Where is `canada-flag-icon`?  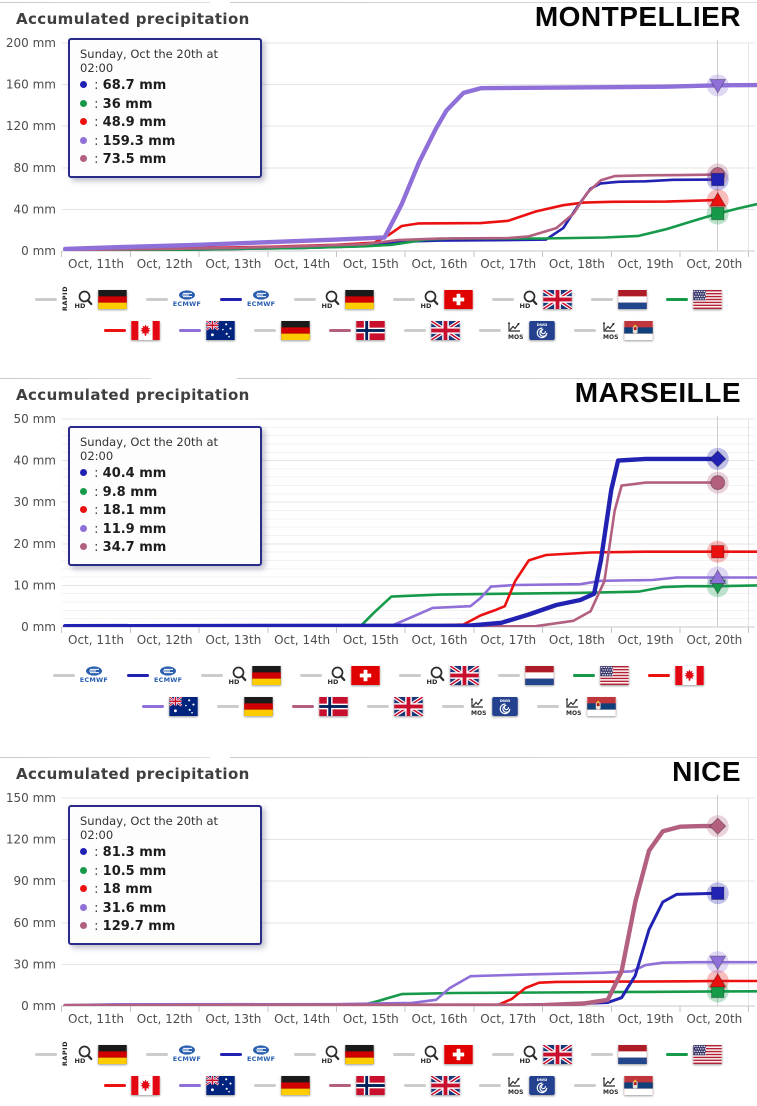 canada-flag-icon is located at coordinates (145, 330).